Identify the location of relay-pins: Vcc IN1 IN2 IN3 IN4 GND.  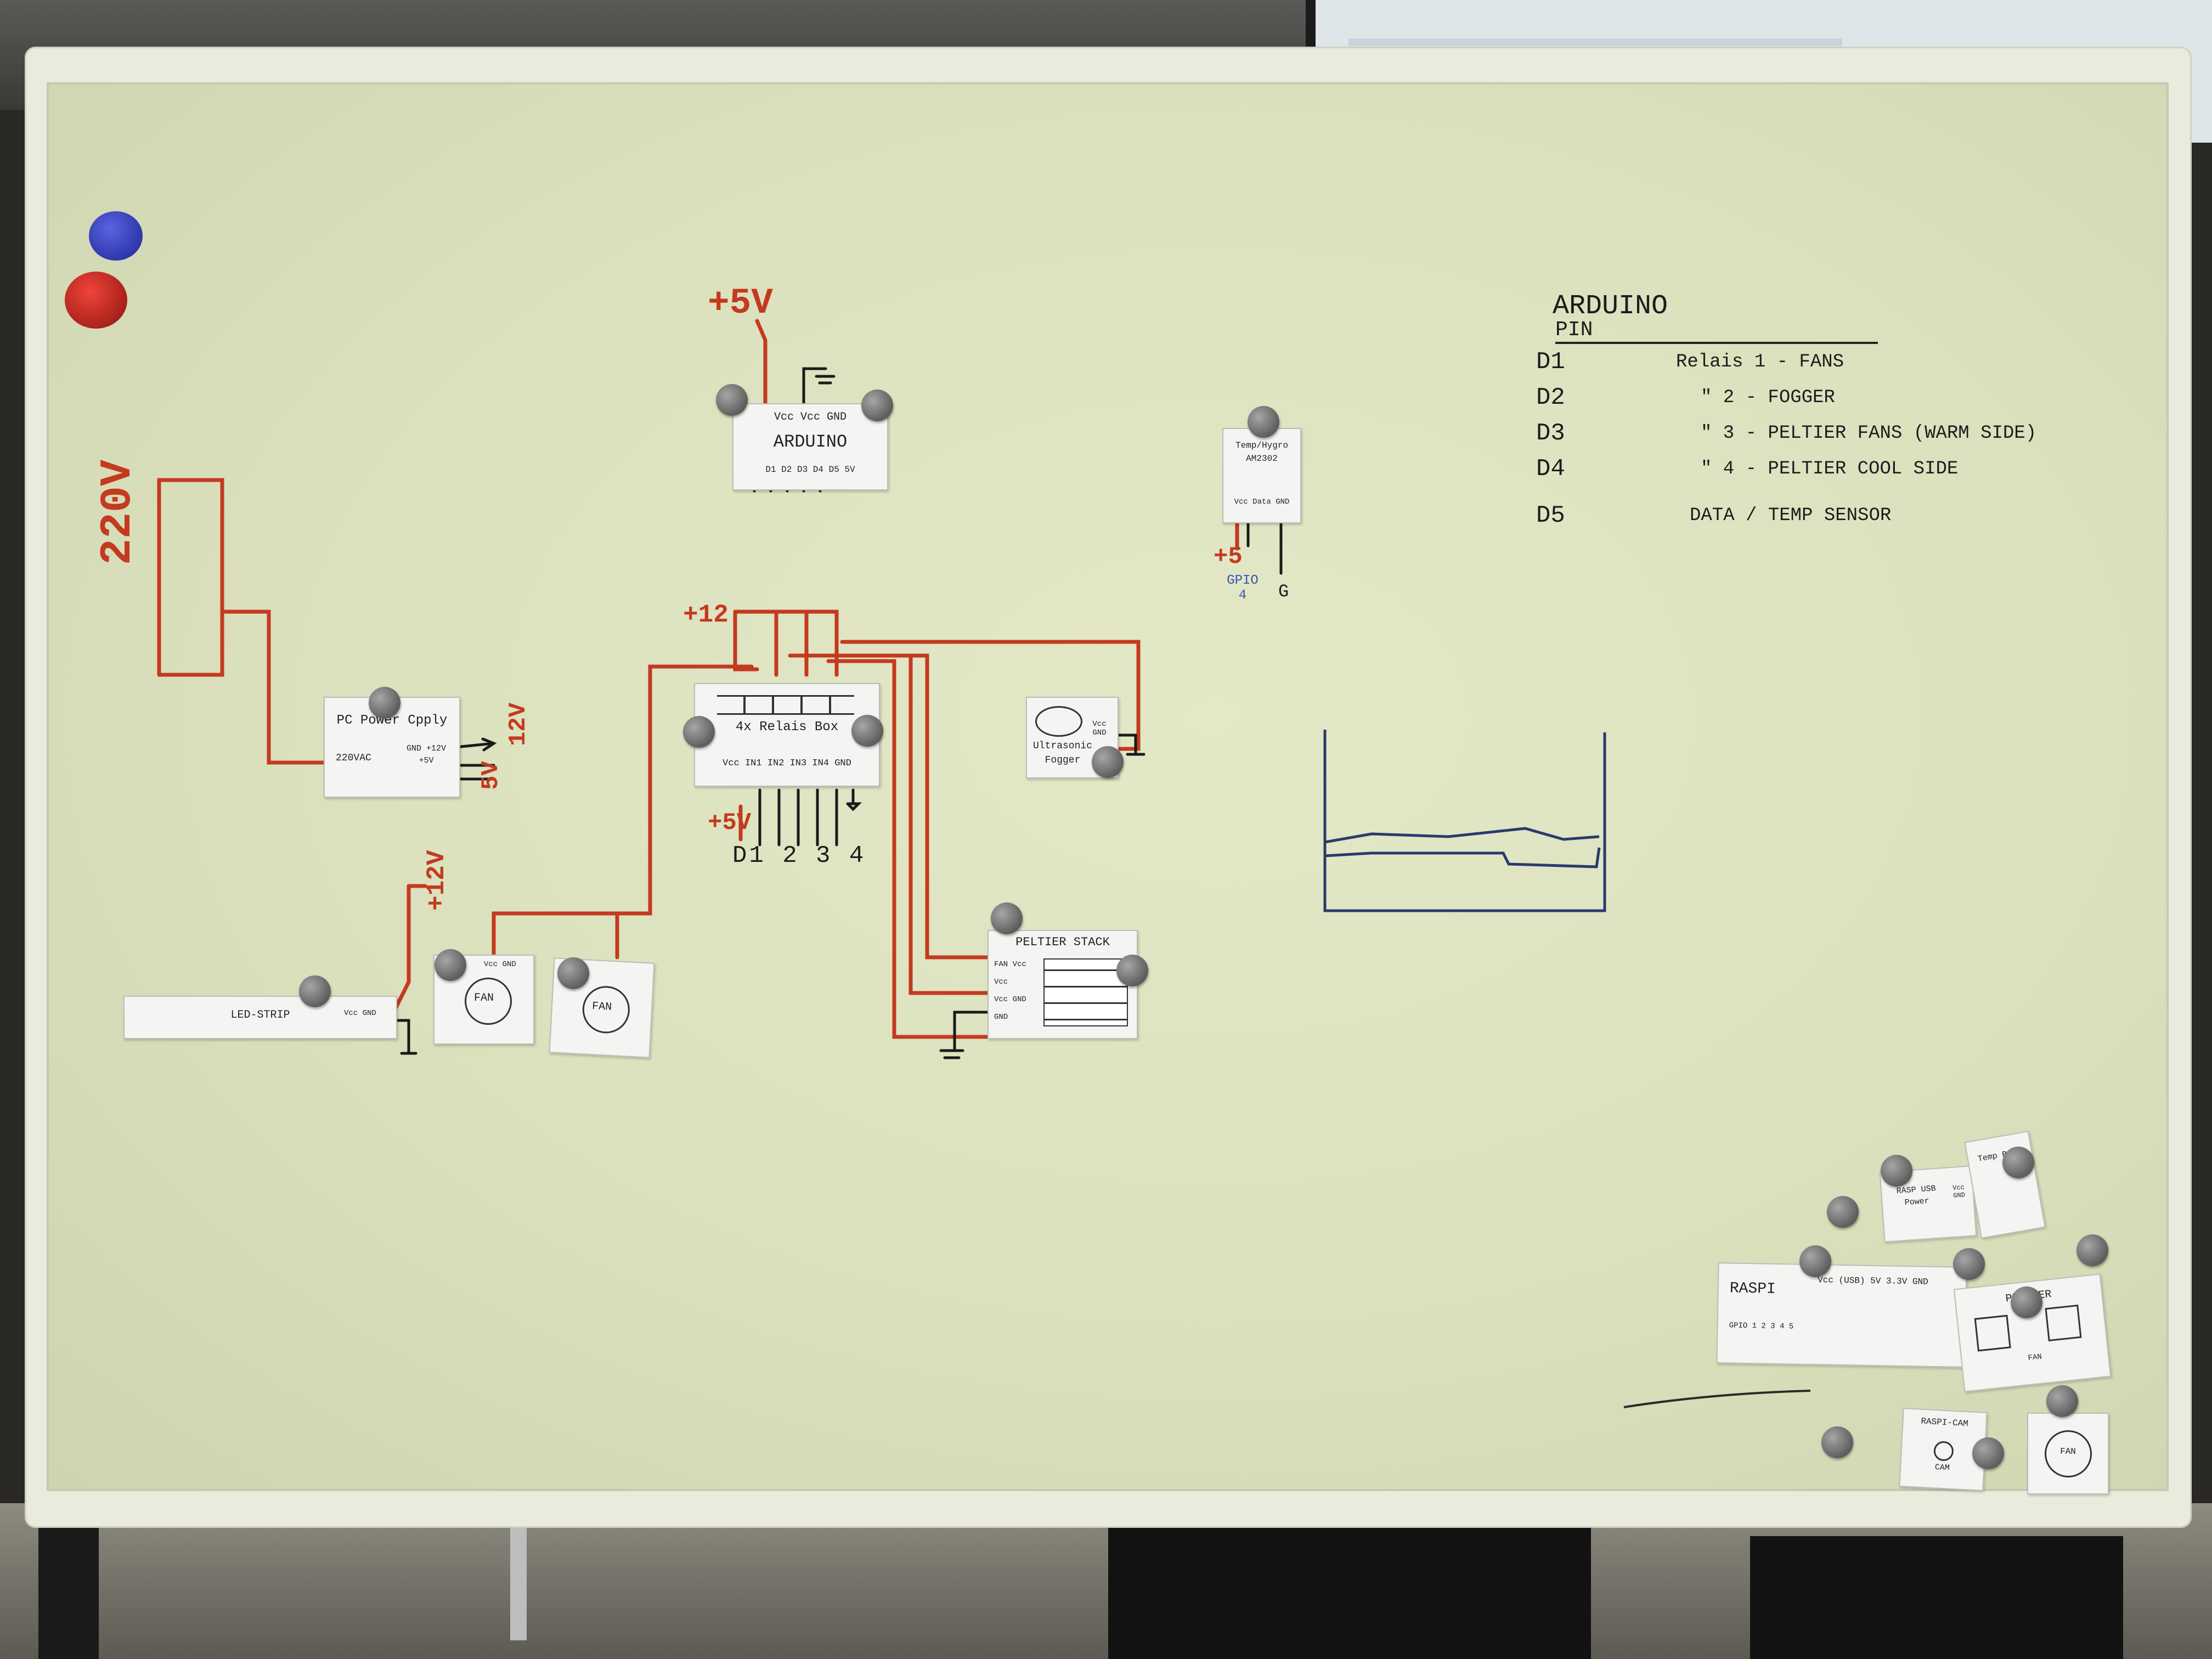
(787, 763).